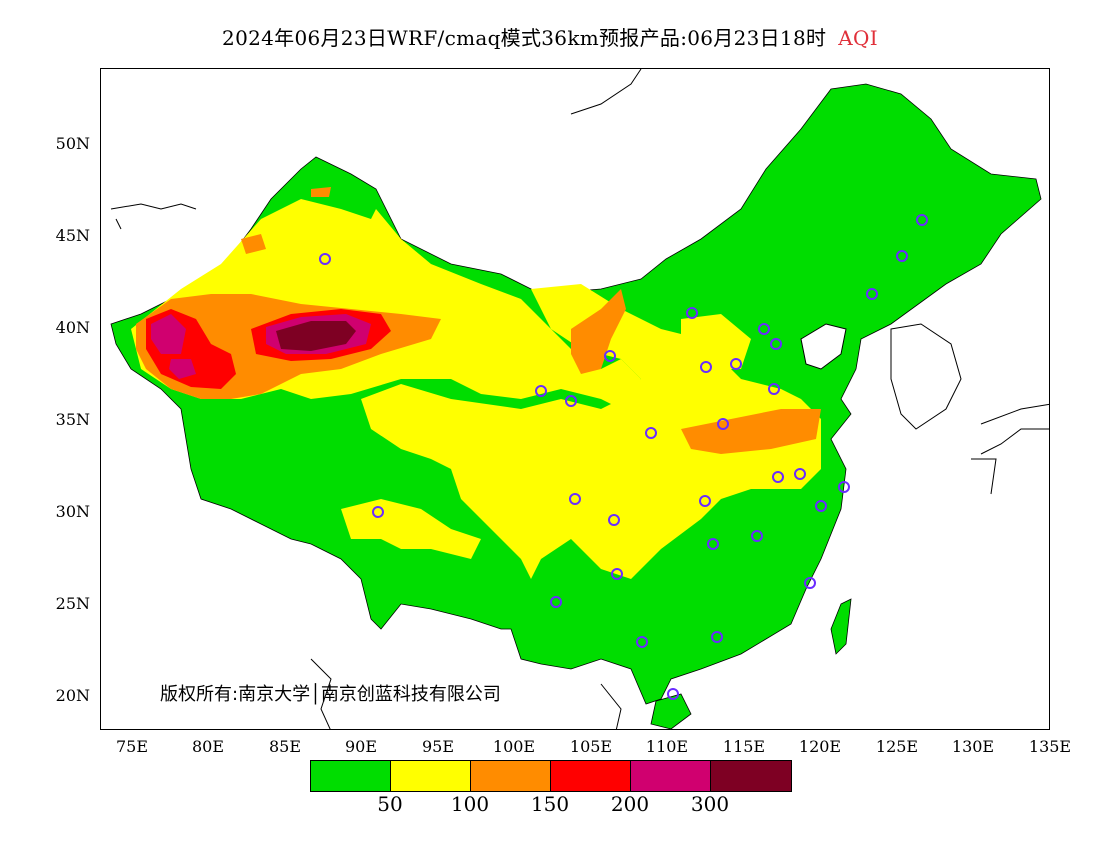 The width and height of the screenshot is (1100, 850). Describe the element at coordinates (1050, 746) in the screenshot. I see `lon-tick-label: 135E` at that location.